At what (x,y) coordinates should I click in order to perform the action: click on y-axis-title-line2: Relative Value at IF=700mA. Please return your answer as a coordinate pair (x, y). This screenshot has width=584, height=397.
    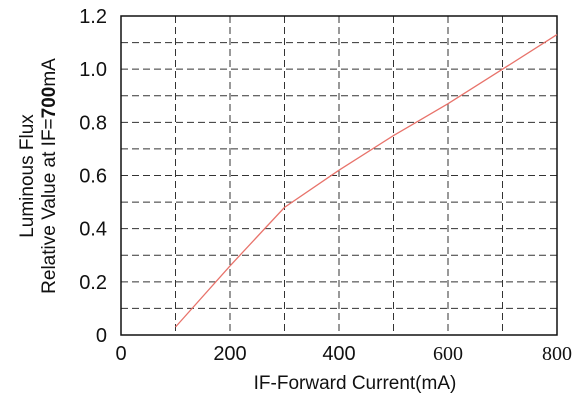
    Looking at the image, I should click on (49, 176).